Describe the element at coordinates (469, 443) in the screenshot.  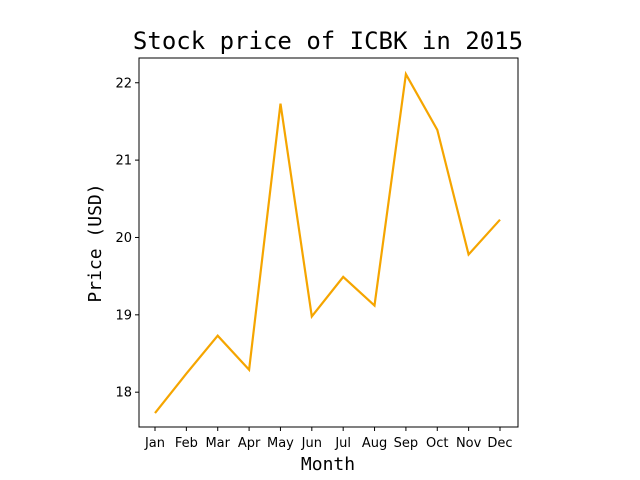
I see `x-tick-label: Nov` at that location.